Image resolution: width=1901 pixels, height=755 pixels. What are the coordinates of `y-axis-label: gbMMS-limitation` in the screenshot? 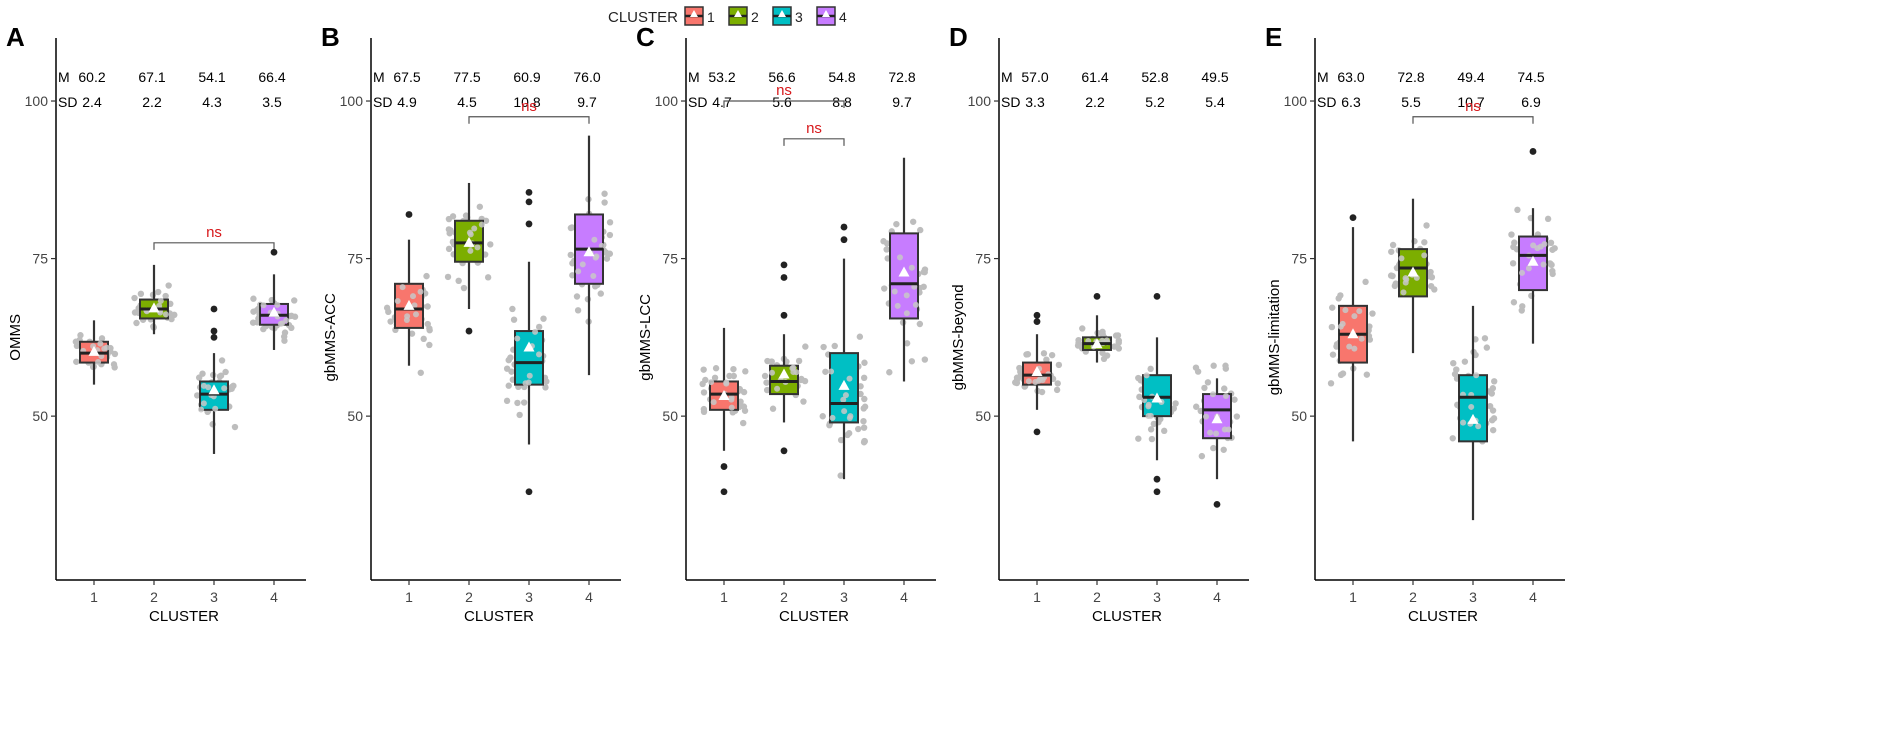 It's located at (1274, 337).